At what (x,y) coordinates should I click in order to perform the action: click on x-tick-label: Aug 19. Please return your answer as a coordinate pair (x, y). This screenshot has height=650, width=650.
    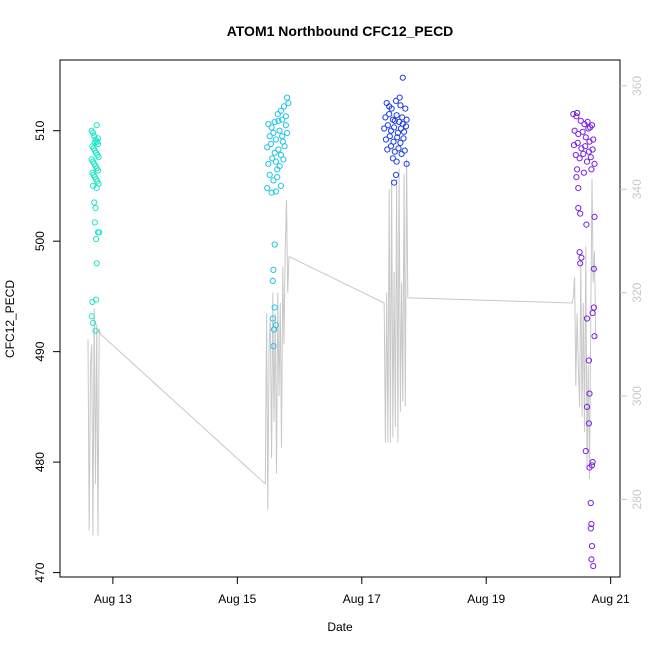
    Looking at the image, I should click on (486, 599).